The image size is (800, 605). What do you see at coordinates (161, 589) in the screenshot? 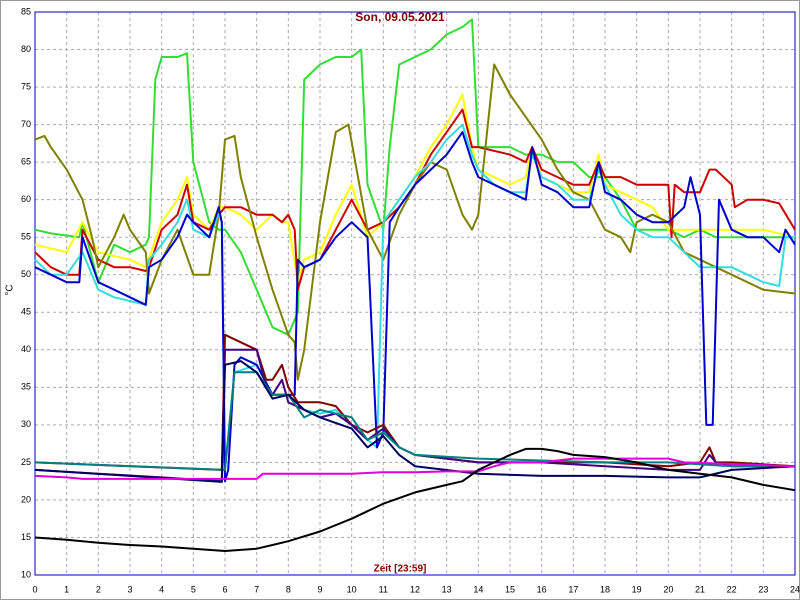
I see `x-tick-label: 4` at bounding box center [161, 589].